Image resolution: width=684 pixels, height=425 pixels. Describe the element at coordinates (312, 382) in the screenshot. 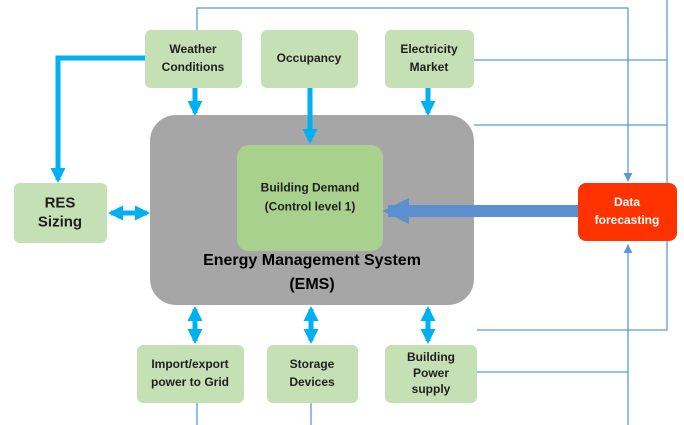

I see `node-label: Devices` at that location.